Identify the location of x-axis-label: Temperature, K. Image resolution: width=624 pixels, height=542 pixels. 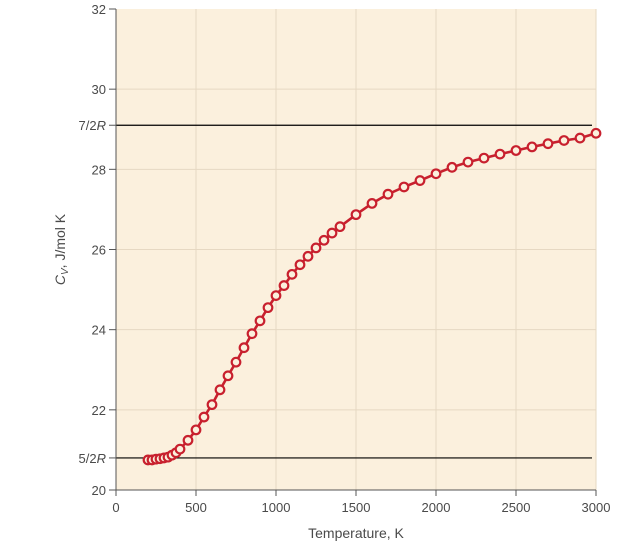
(356, 533).